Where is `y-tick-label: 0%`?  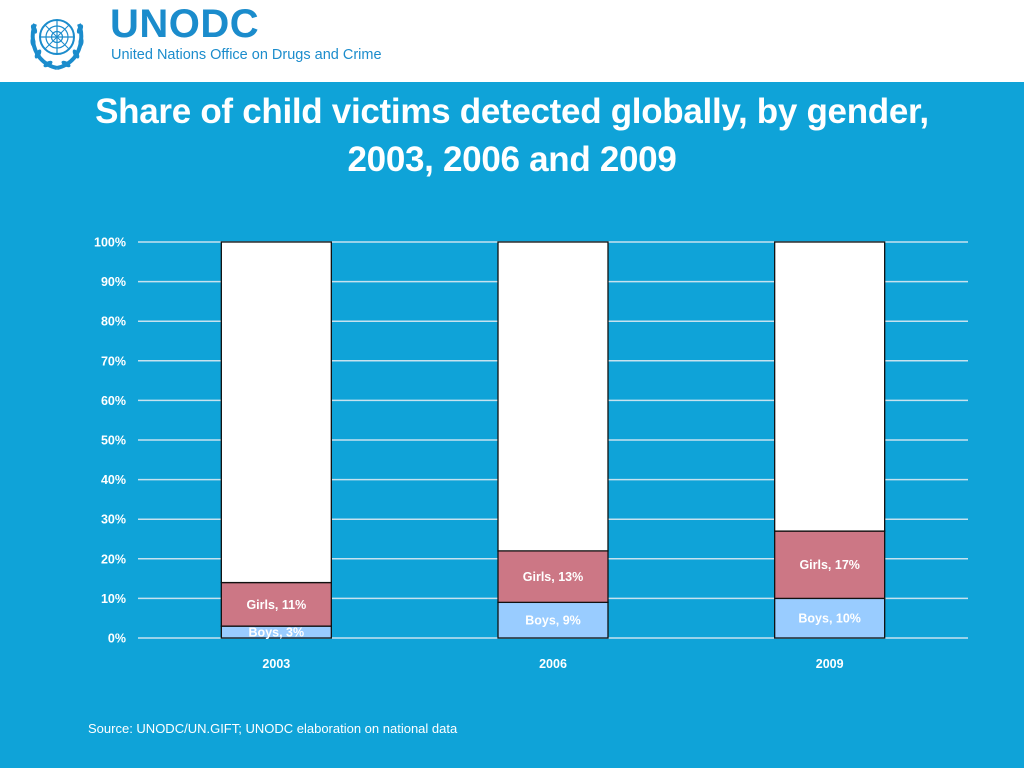 y-tick-label: 0% is located at coordinates (117, 639).